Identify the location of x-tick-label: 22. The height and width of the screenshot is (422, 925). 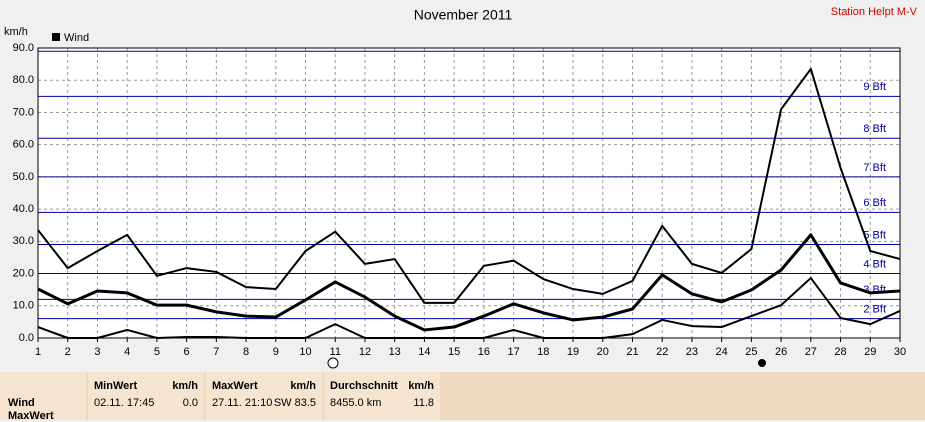
(662, 352).